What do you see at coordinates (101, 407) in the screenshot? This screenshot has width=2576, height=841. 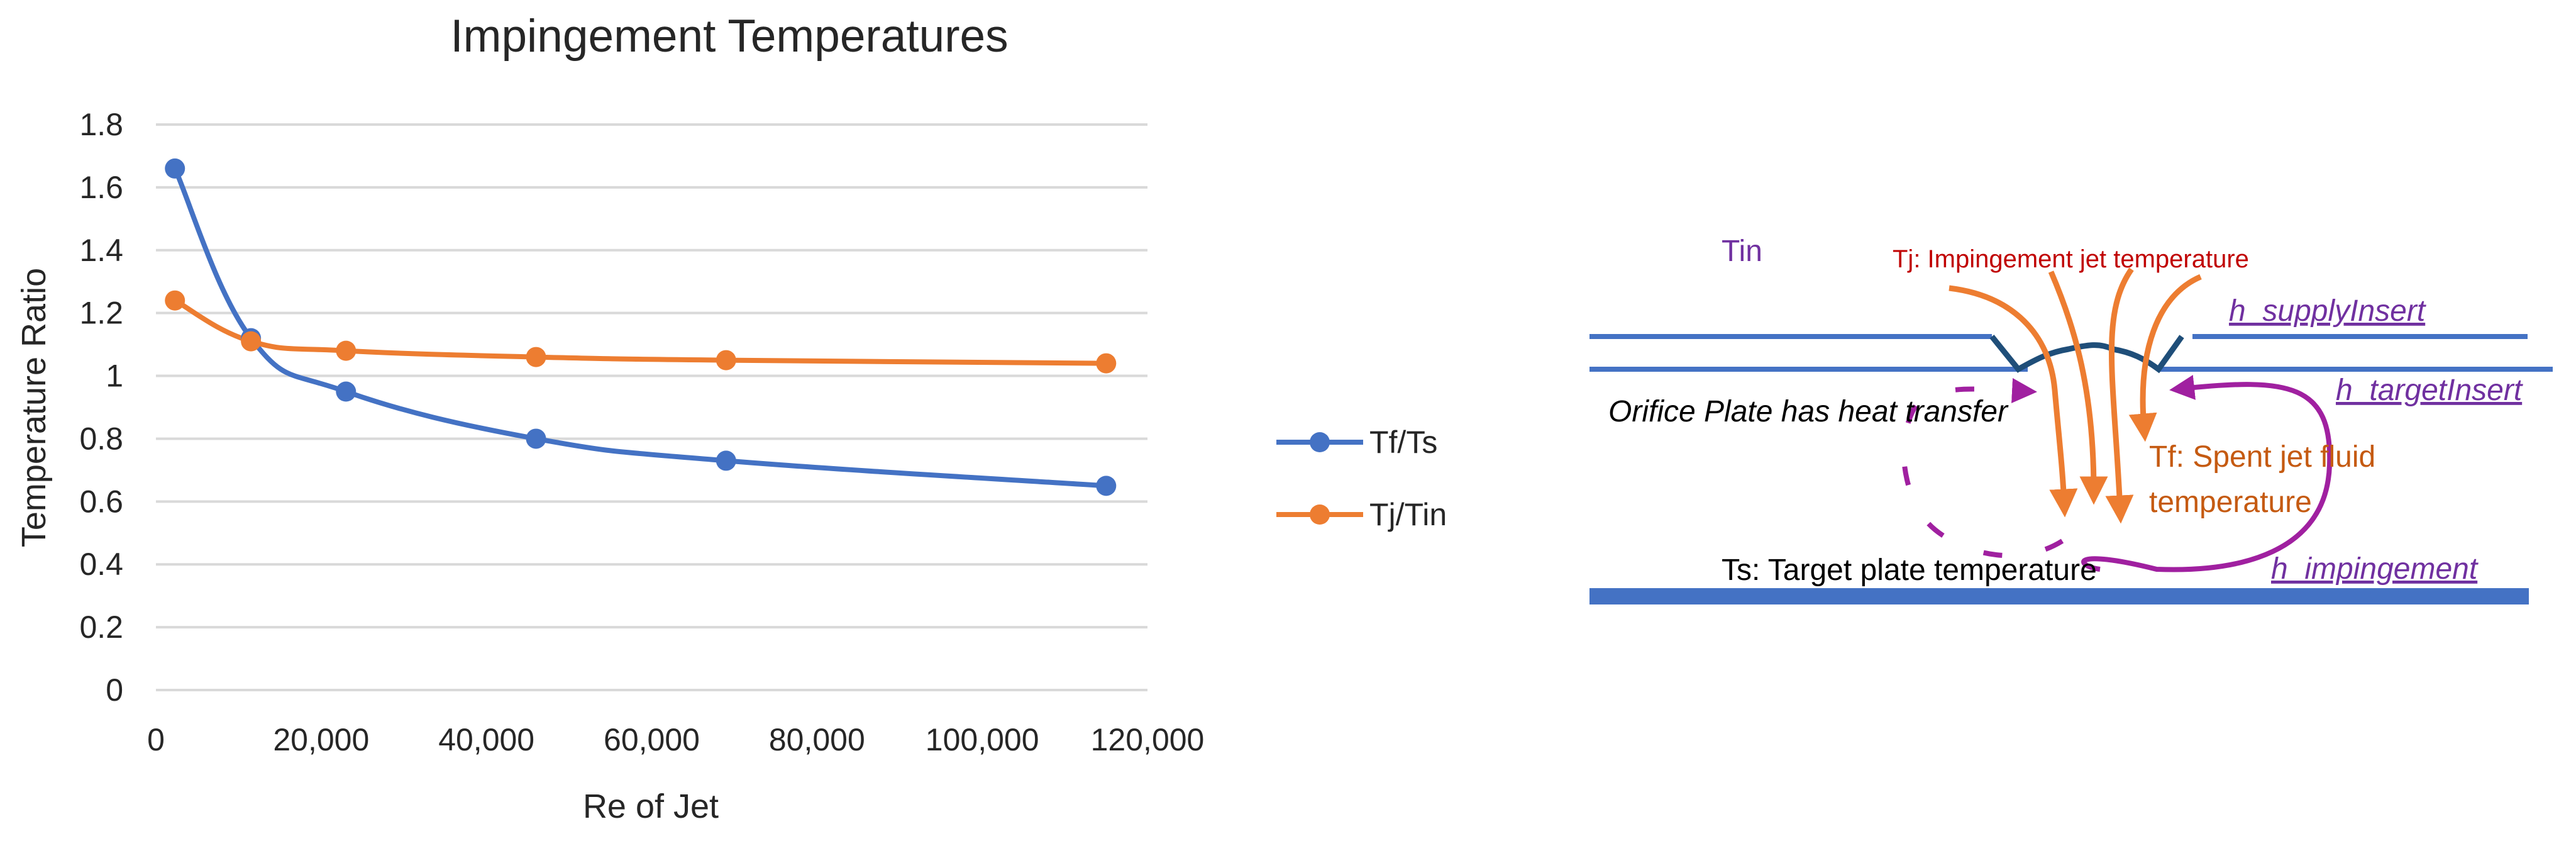 I see `y-tick-labels: 0 0.2 0.4 0.6 0.8 1 1.2 1.4 1.6 1.8` at bounding box center [101, 407].